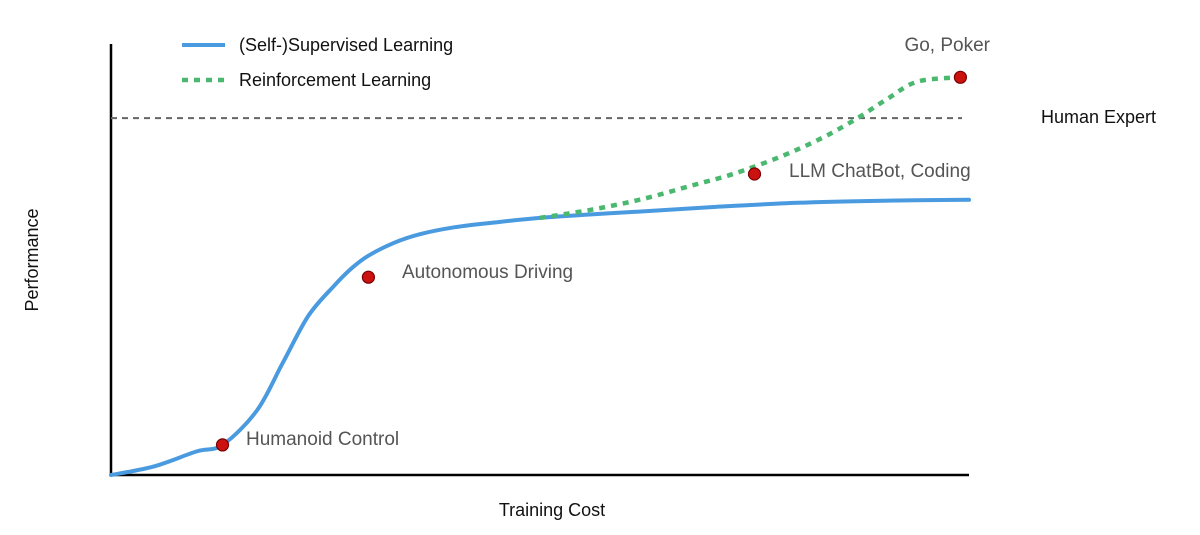 This screenshot has width=1200, height=535. Describe the element at coordinates (322, 439) in the screenshot. I see `label-humanoid-control: Humanoid Control` at that location.